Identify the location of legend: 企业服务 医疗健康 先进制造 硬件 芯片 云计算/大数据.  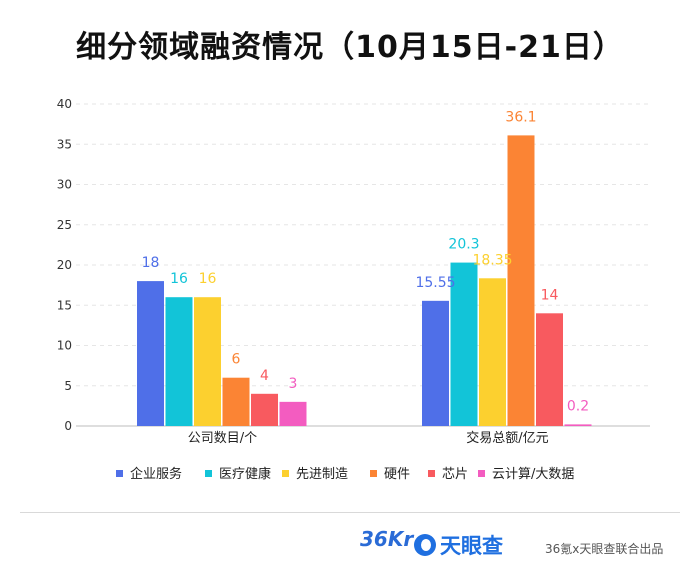
(345, 474).